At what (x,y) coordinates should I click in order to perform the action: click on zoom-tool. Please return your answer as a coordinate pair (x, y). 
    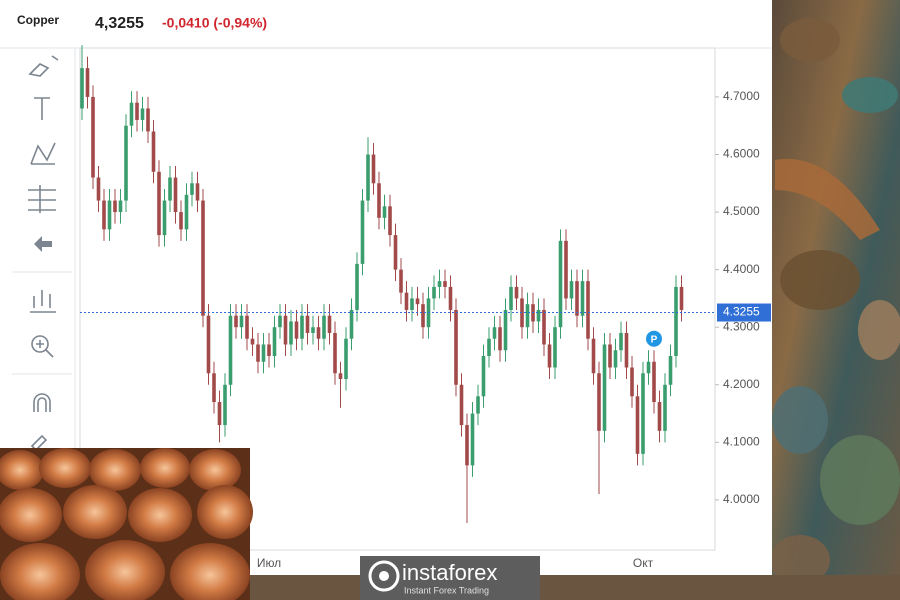
    Looking at the image, I should click on (42, 346).